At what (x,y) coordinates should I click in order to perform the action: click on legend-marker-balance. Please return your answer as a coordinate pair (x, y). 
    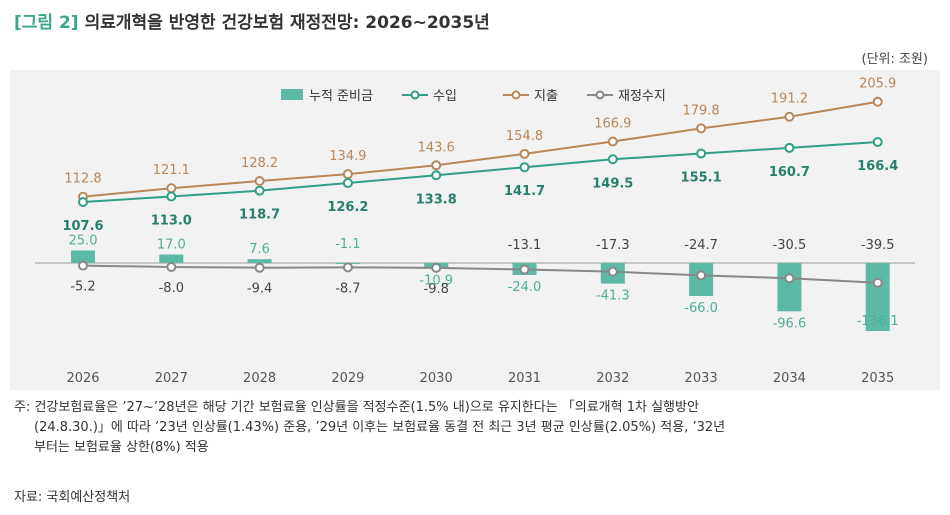
    Looking at the image, I should click on (600, 95).